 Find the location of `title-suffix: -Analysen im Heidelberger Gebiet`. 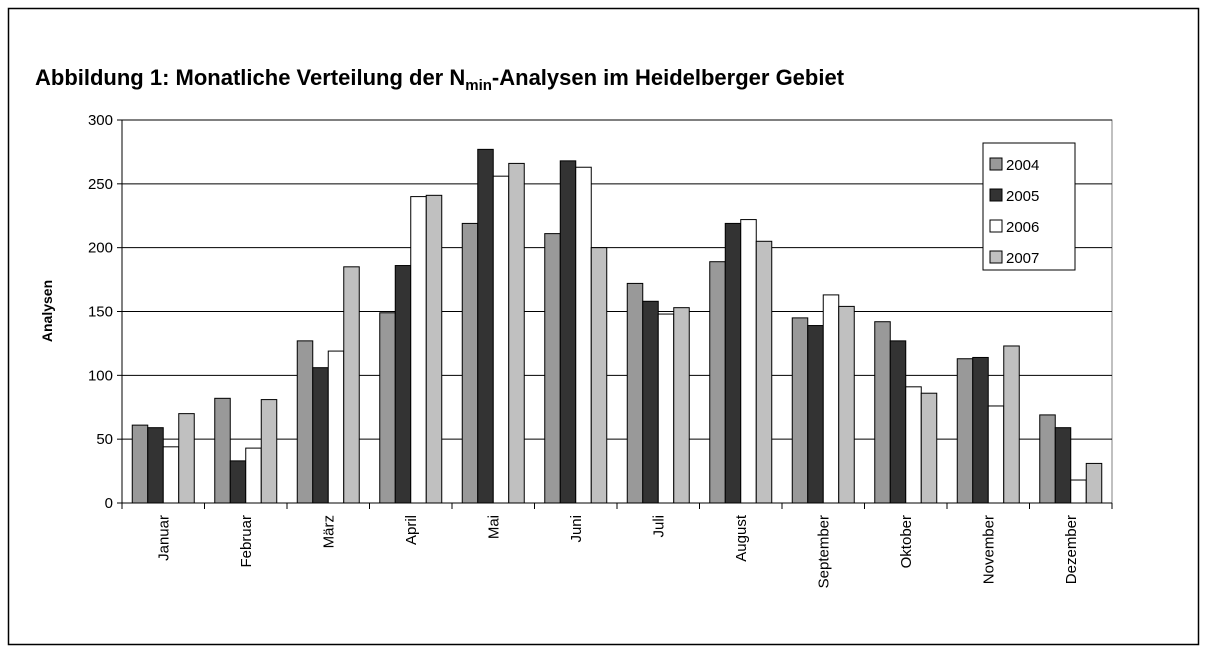

title-suffix: -Analysen im Heidelberger Gebiet is located at coordinates (668, 77).